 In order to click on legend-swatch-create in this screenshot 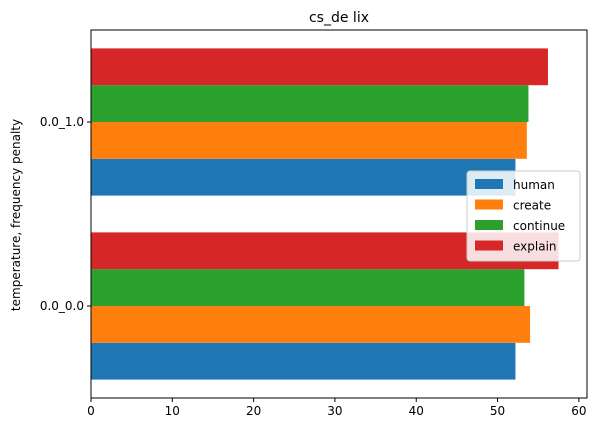, I will do `click(489, 204)`.